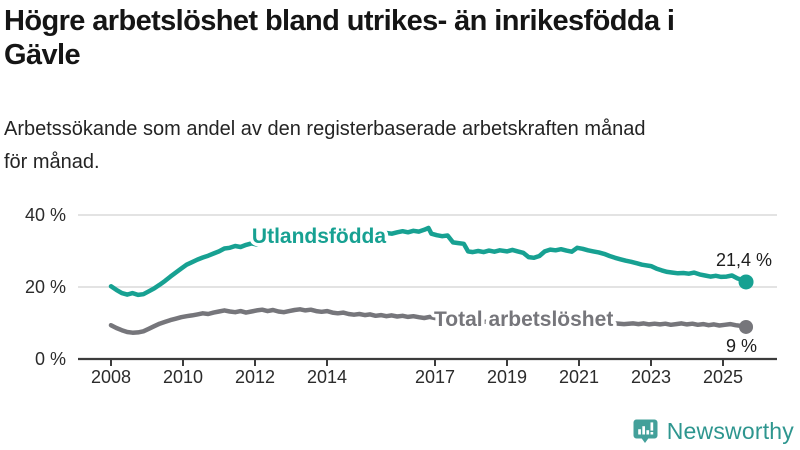  I want to click on newsworthy-barchart-bubble-icon, so click(645, 431).